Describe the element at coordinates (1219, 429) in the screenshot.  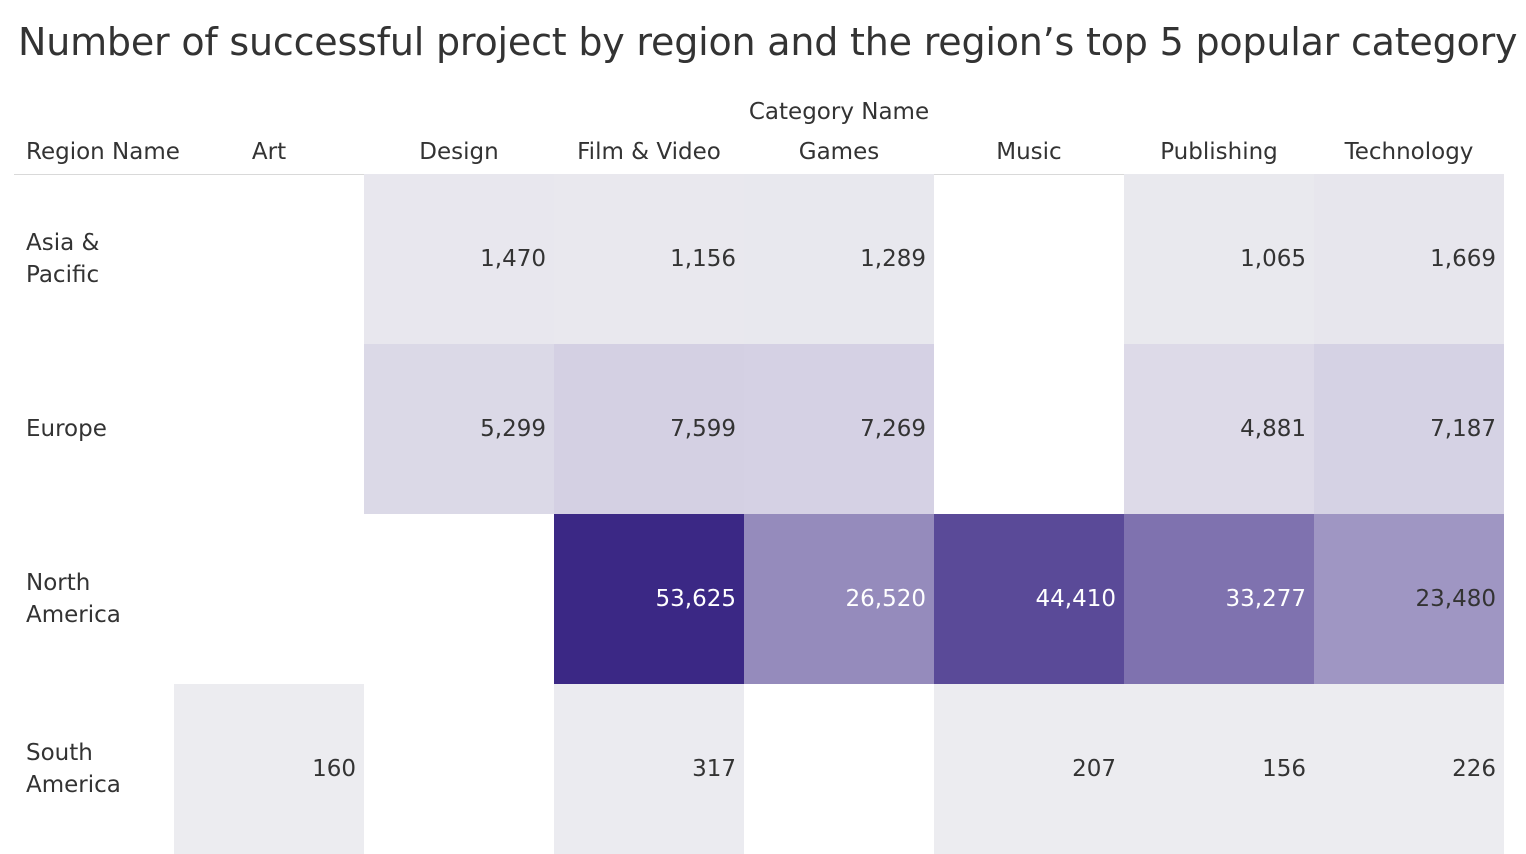
I see `heatmap-cell: 4,881` at that location.